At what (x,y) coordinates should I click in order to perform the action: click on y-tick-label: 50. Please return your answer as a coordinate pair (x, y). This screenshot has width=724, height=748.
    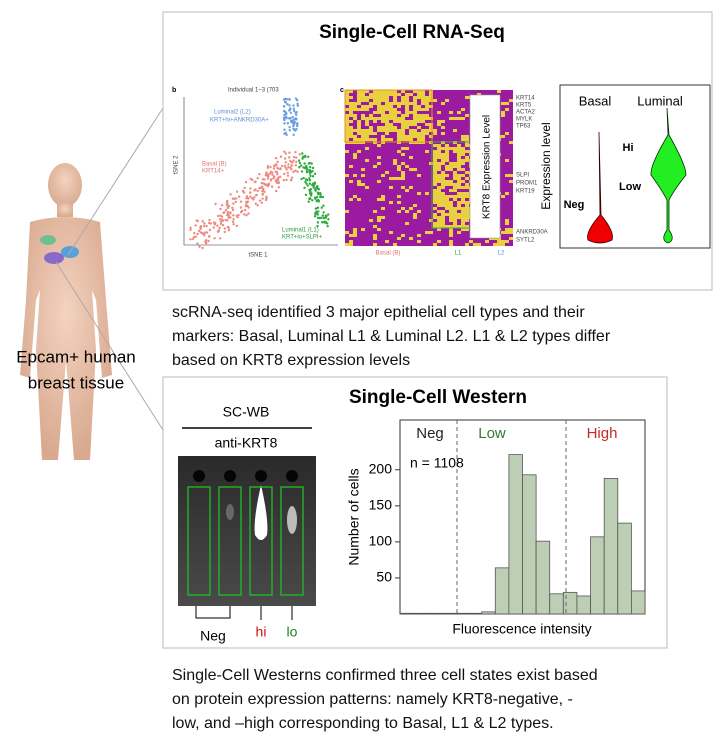
    Looking at the image, I should click on (384, 577).